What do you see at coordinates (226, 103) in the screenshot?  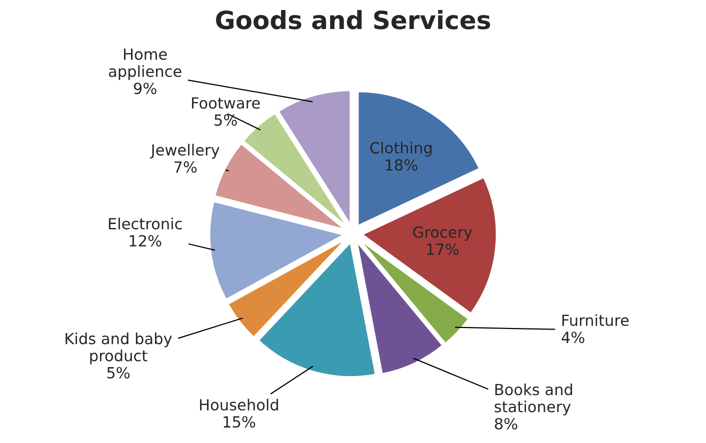 I see `slice-label: Footware` at bounding box center [226, 103].